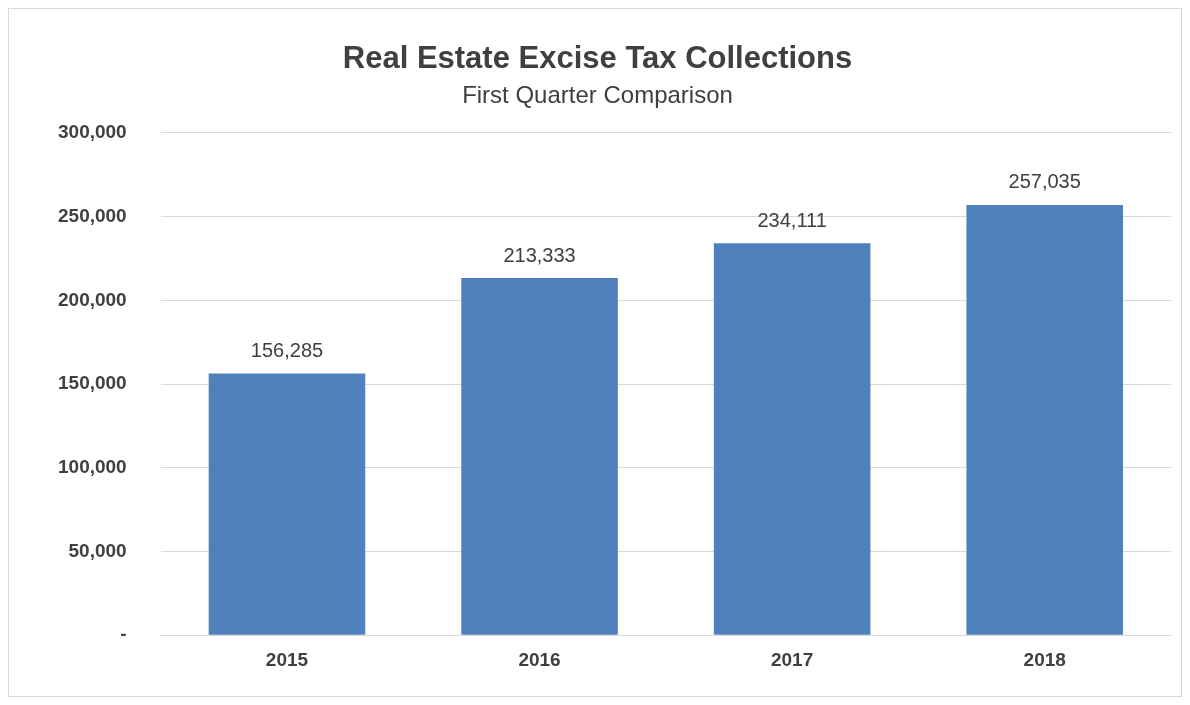  Describe the element at coordinates (92, 383) in the screenshot. I see `y-tick-label: 150,000` at that location.